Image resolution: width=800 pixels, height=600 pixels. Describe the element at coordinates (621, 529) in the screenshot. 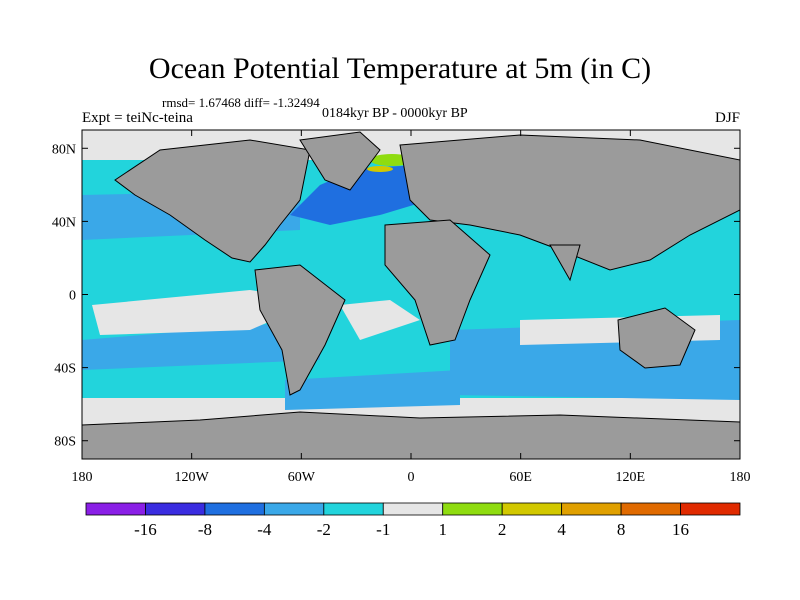

I see `colorbar-label: 8` at that location.